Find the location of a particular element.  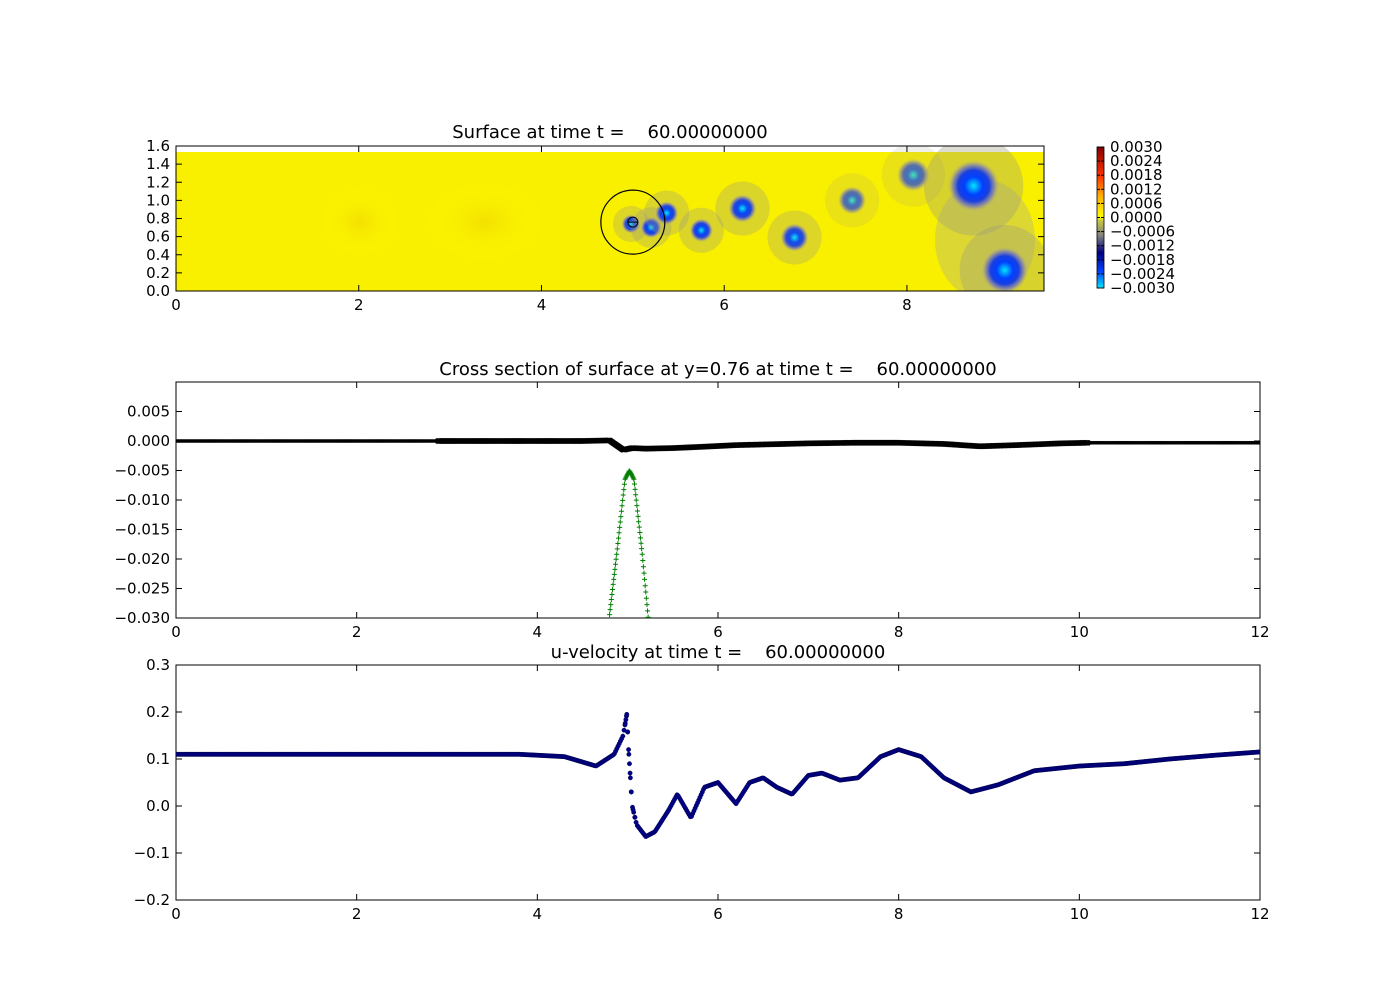

y-tick-label: −0.1 is located at coordinates (152, 853).